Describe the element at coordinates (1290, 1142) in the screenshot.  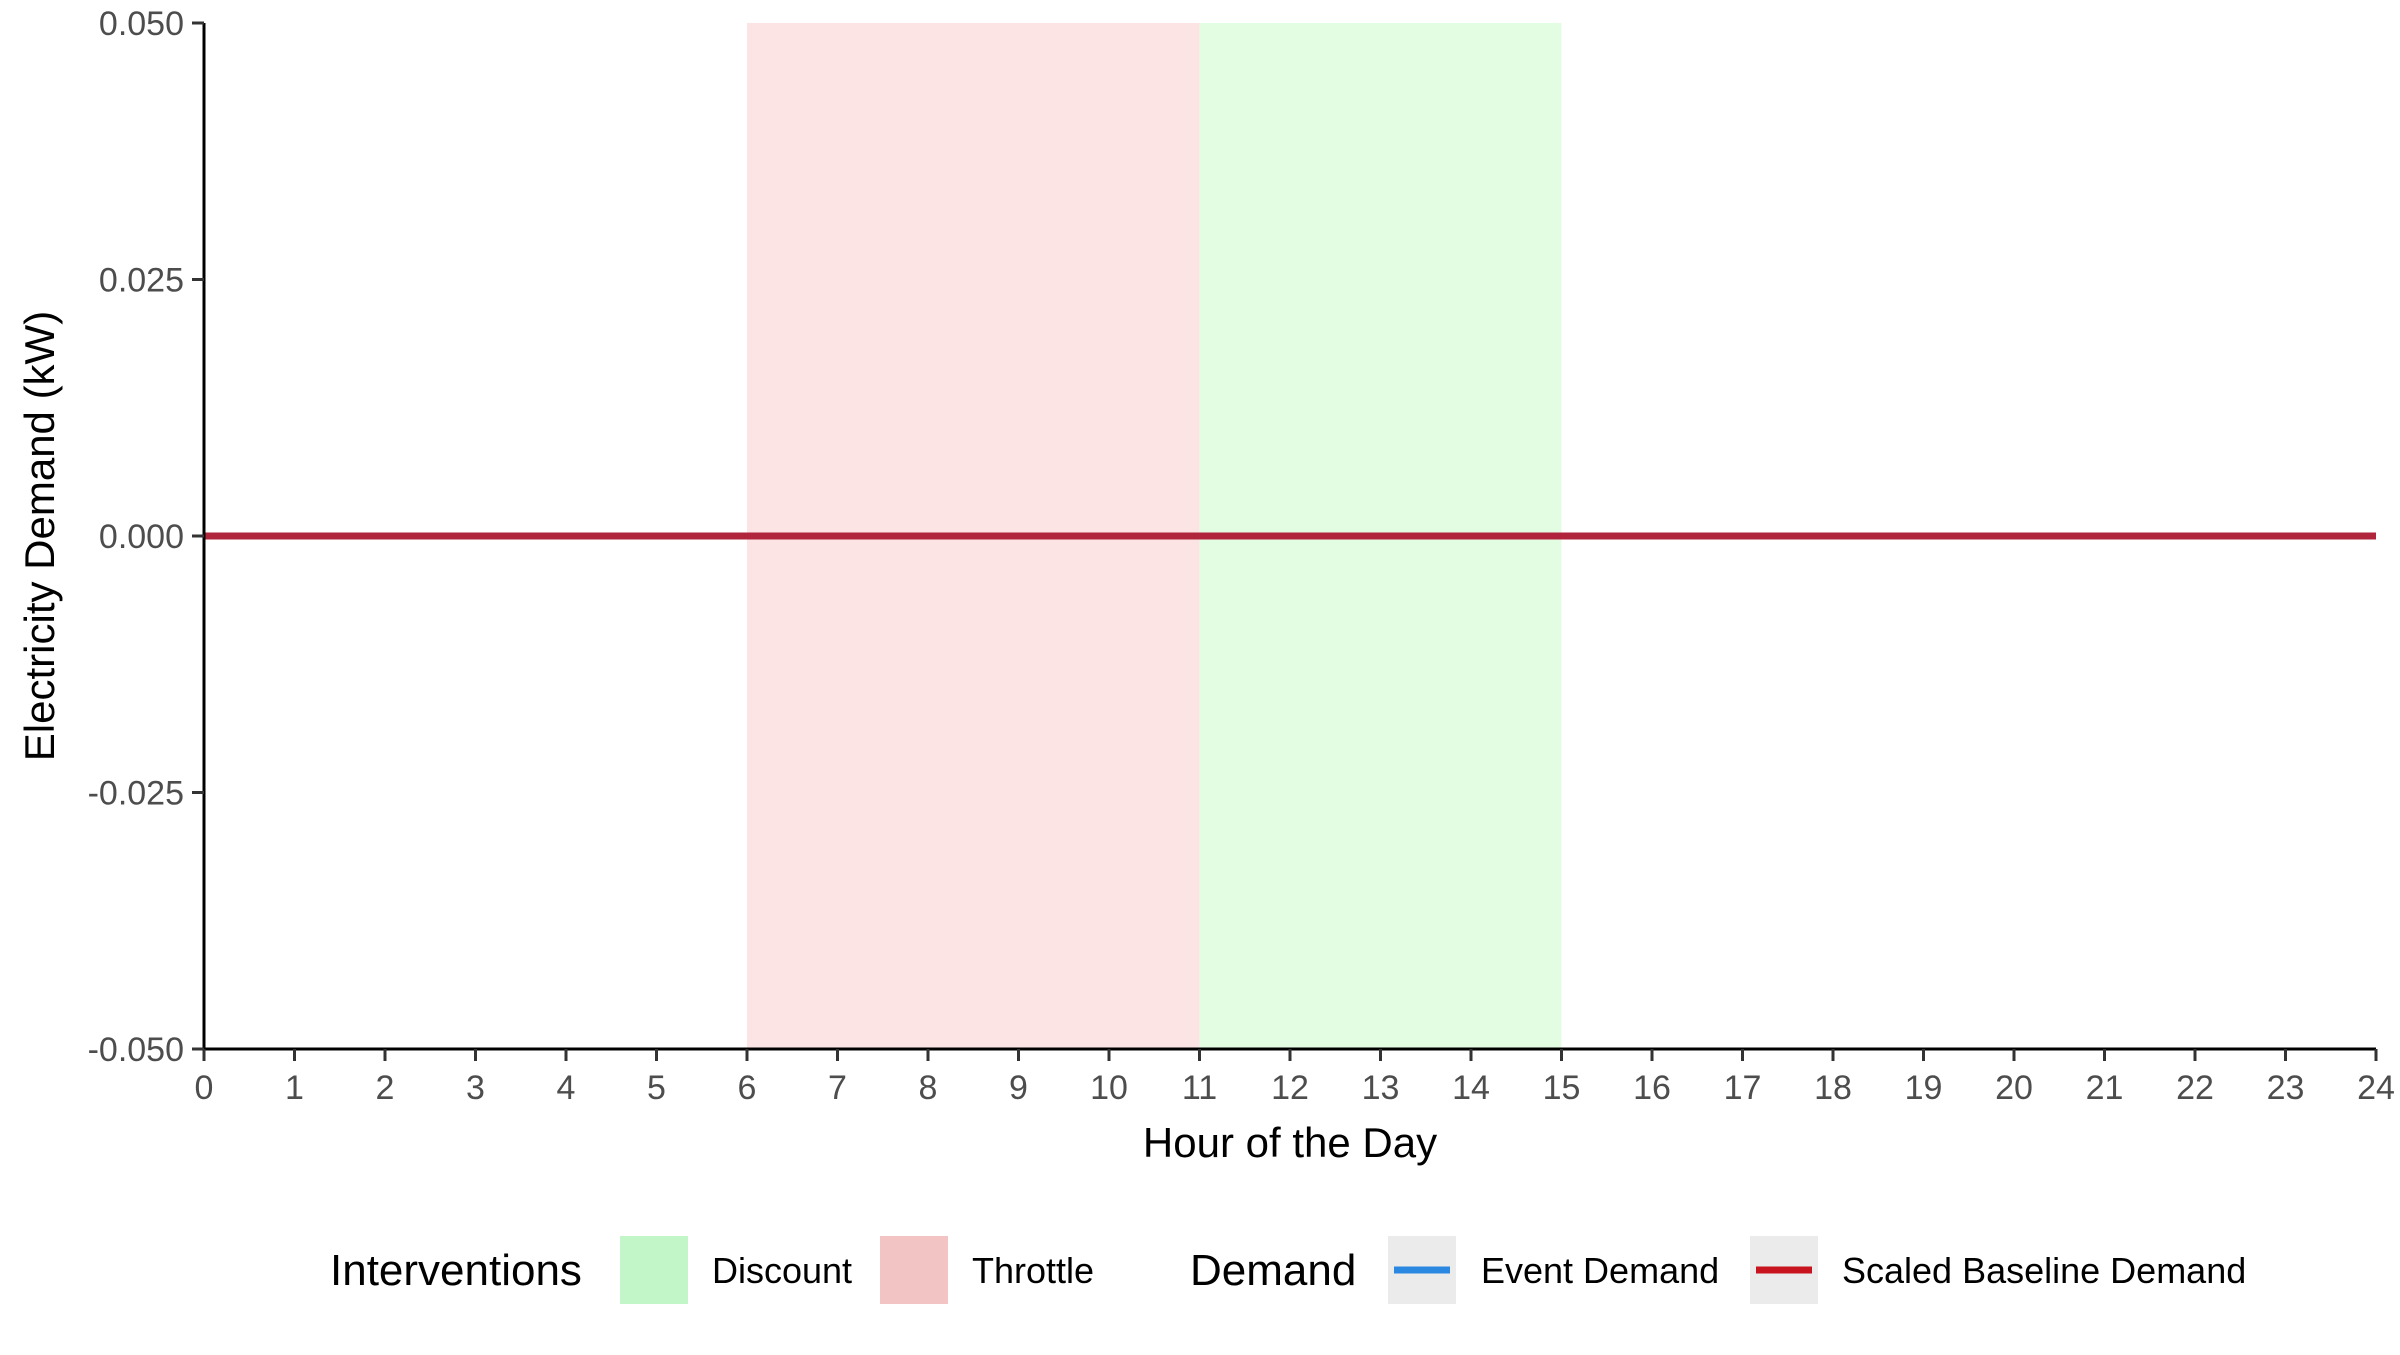
I see `x-axis-title: Hour of the Day` at that location.